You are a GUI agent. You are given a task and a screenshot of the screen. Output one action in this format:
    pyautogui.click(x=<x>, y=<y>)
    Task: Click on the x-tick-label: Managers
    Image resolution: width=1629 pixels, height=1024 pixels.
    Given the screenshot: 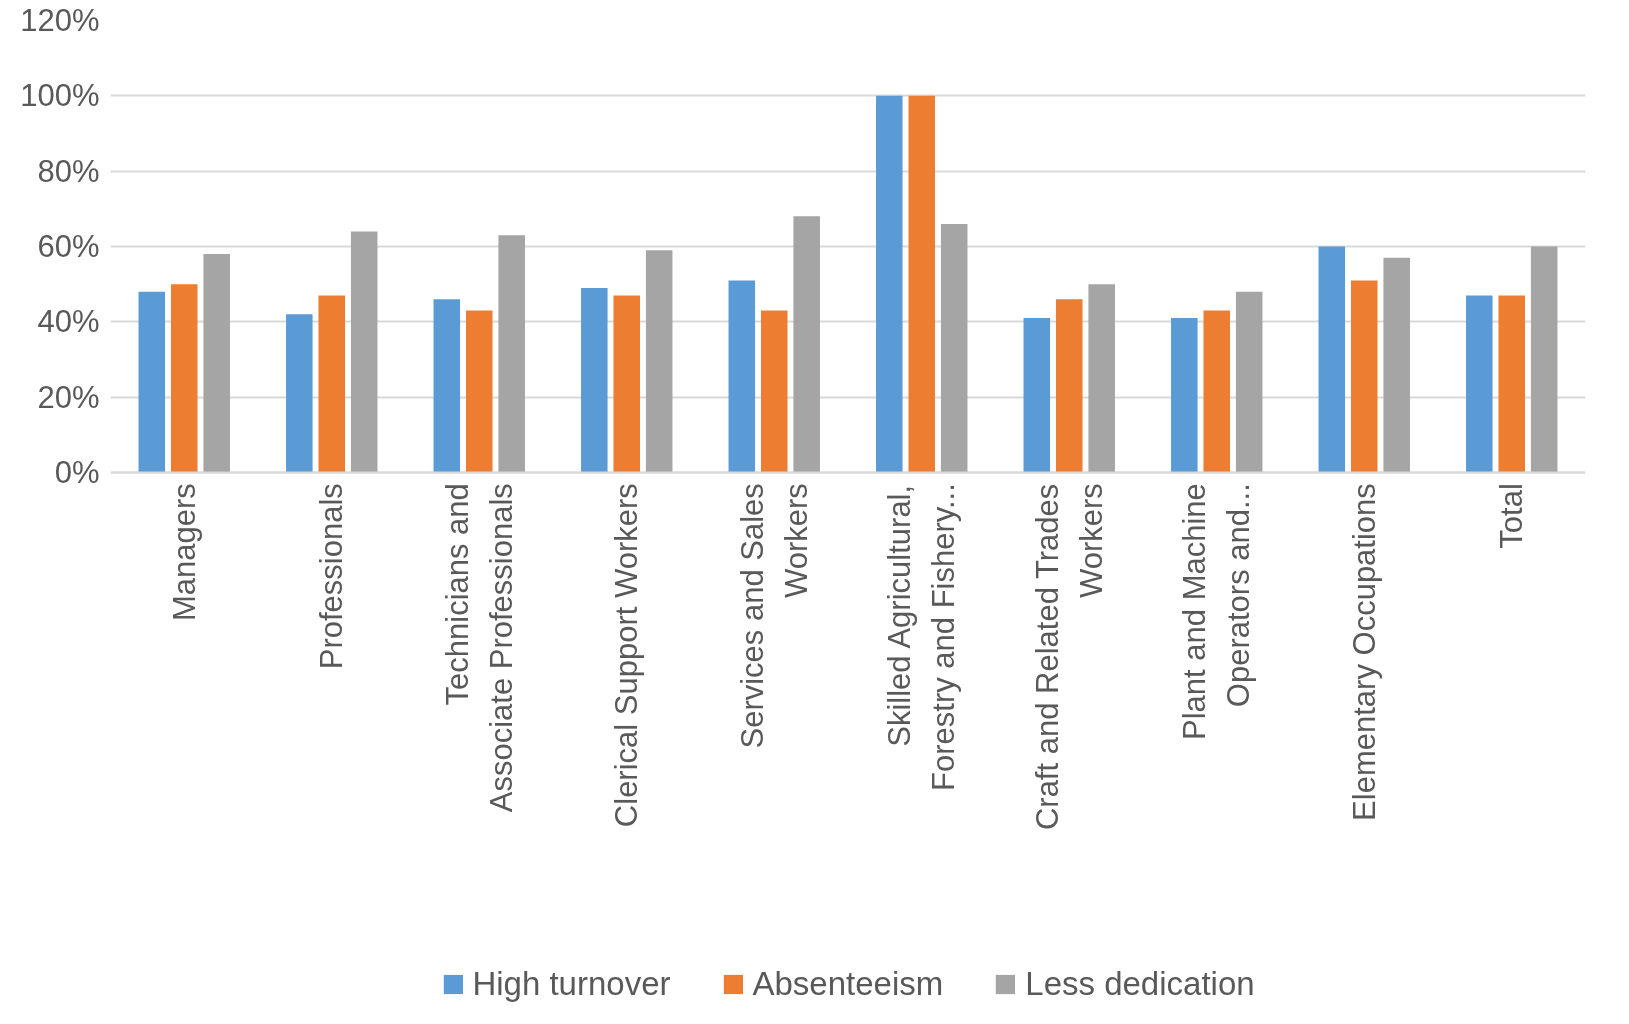 What is the action you would take?
    pyautogui.click(x=184, y=552)
    